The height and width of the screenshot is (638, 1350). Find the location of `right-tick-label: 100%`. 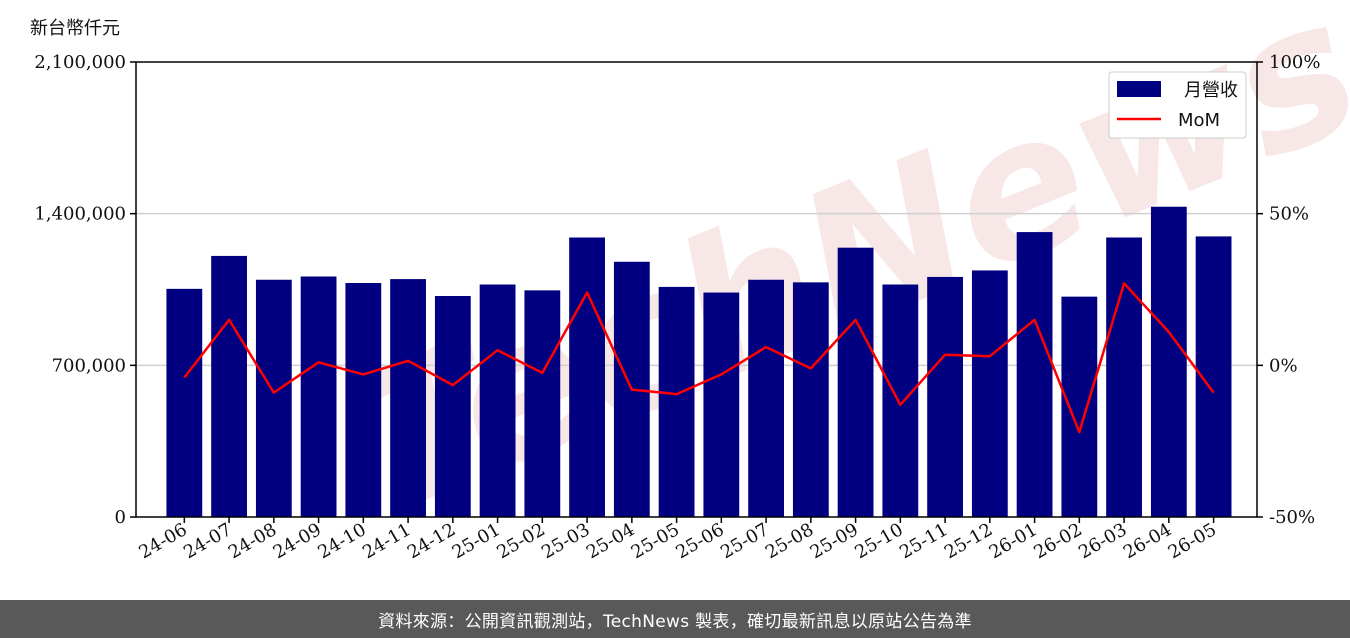

right-tick-label: 100% is located at coordinates (1294, 62).